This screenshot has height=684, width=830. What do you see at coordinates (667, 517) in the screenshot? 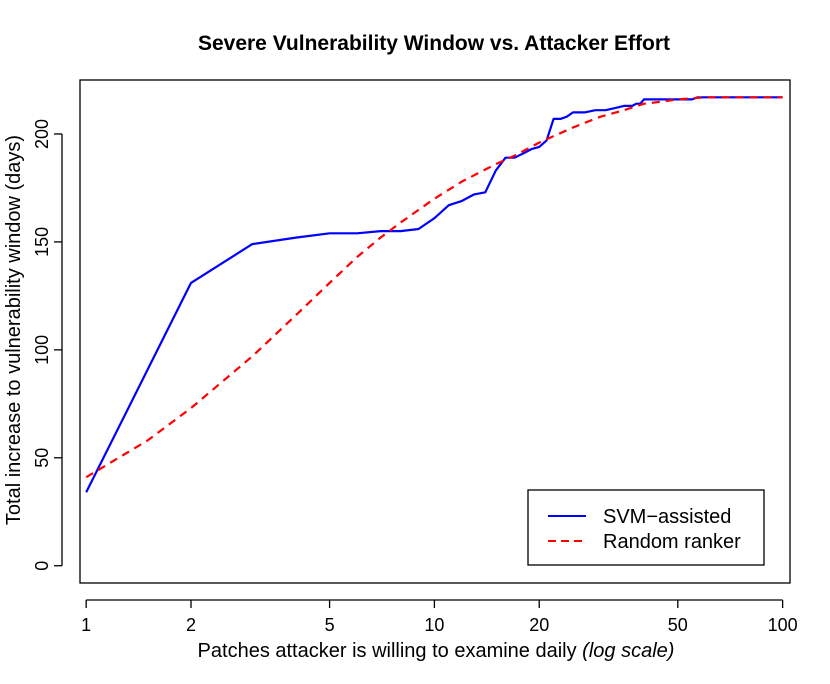
I see `legend-label-svm: SVM−assisted` at bounding box center [667, 517].